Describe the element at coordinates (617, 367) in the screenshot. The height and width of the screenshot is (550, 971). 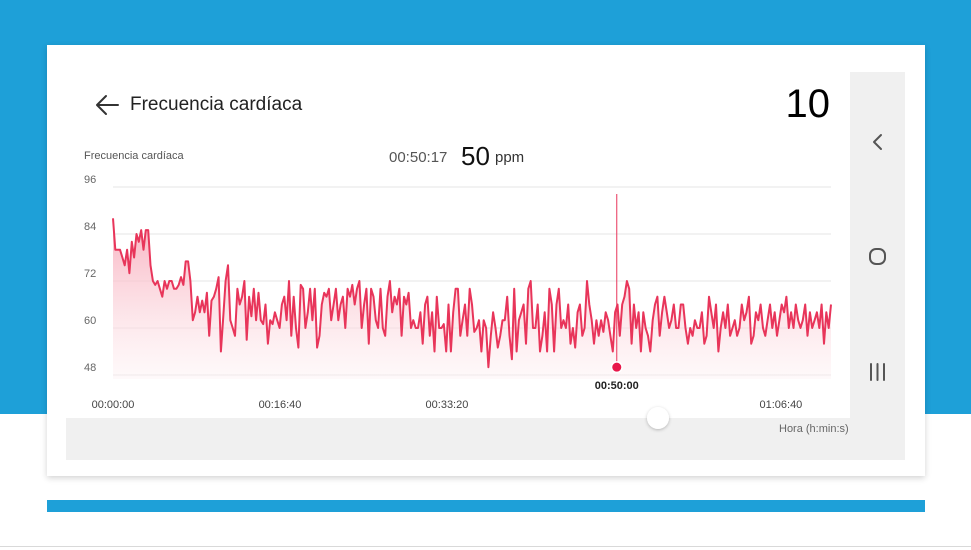
I see `selected-point` at that location.